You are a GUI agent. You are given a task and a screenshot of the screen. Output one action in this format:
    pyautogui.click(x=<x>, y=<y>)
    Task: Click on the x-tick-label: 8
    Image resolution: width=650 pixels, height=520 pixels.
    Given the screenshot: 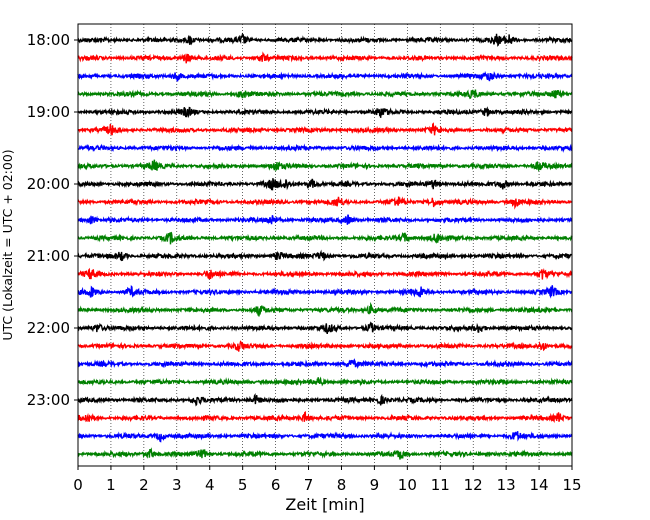 What is the action you would take?
    pyautogui.click(x=342, y=485)
    